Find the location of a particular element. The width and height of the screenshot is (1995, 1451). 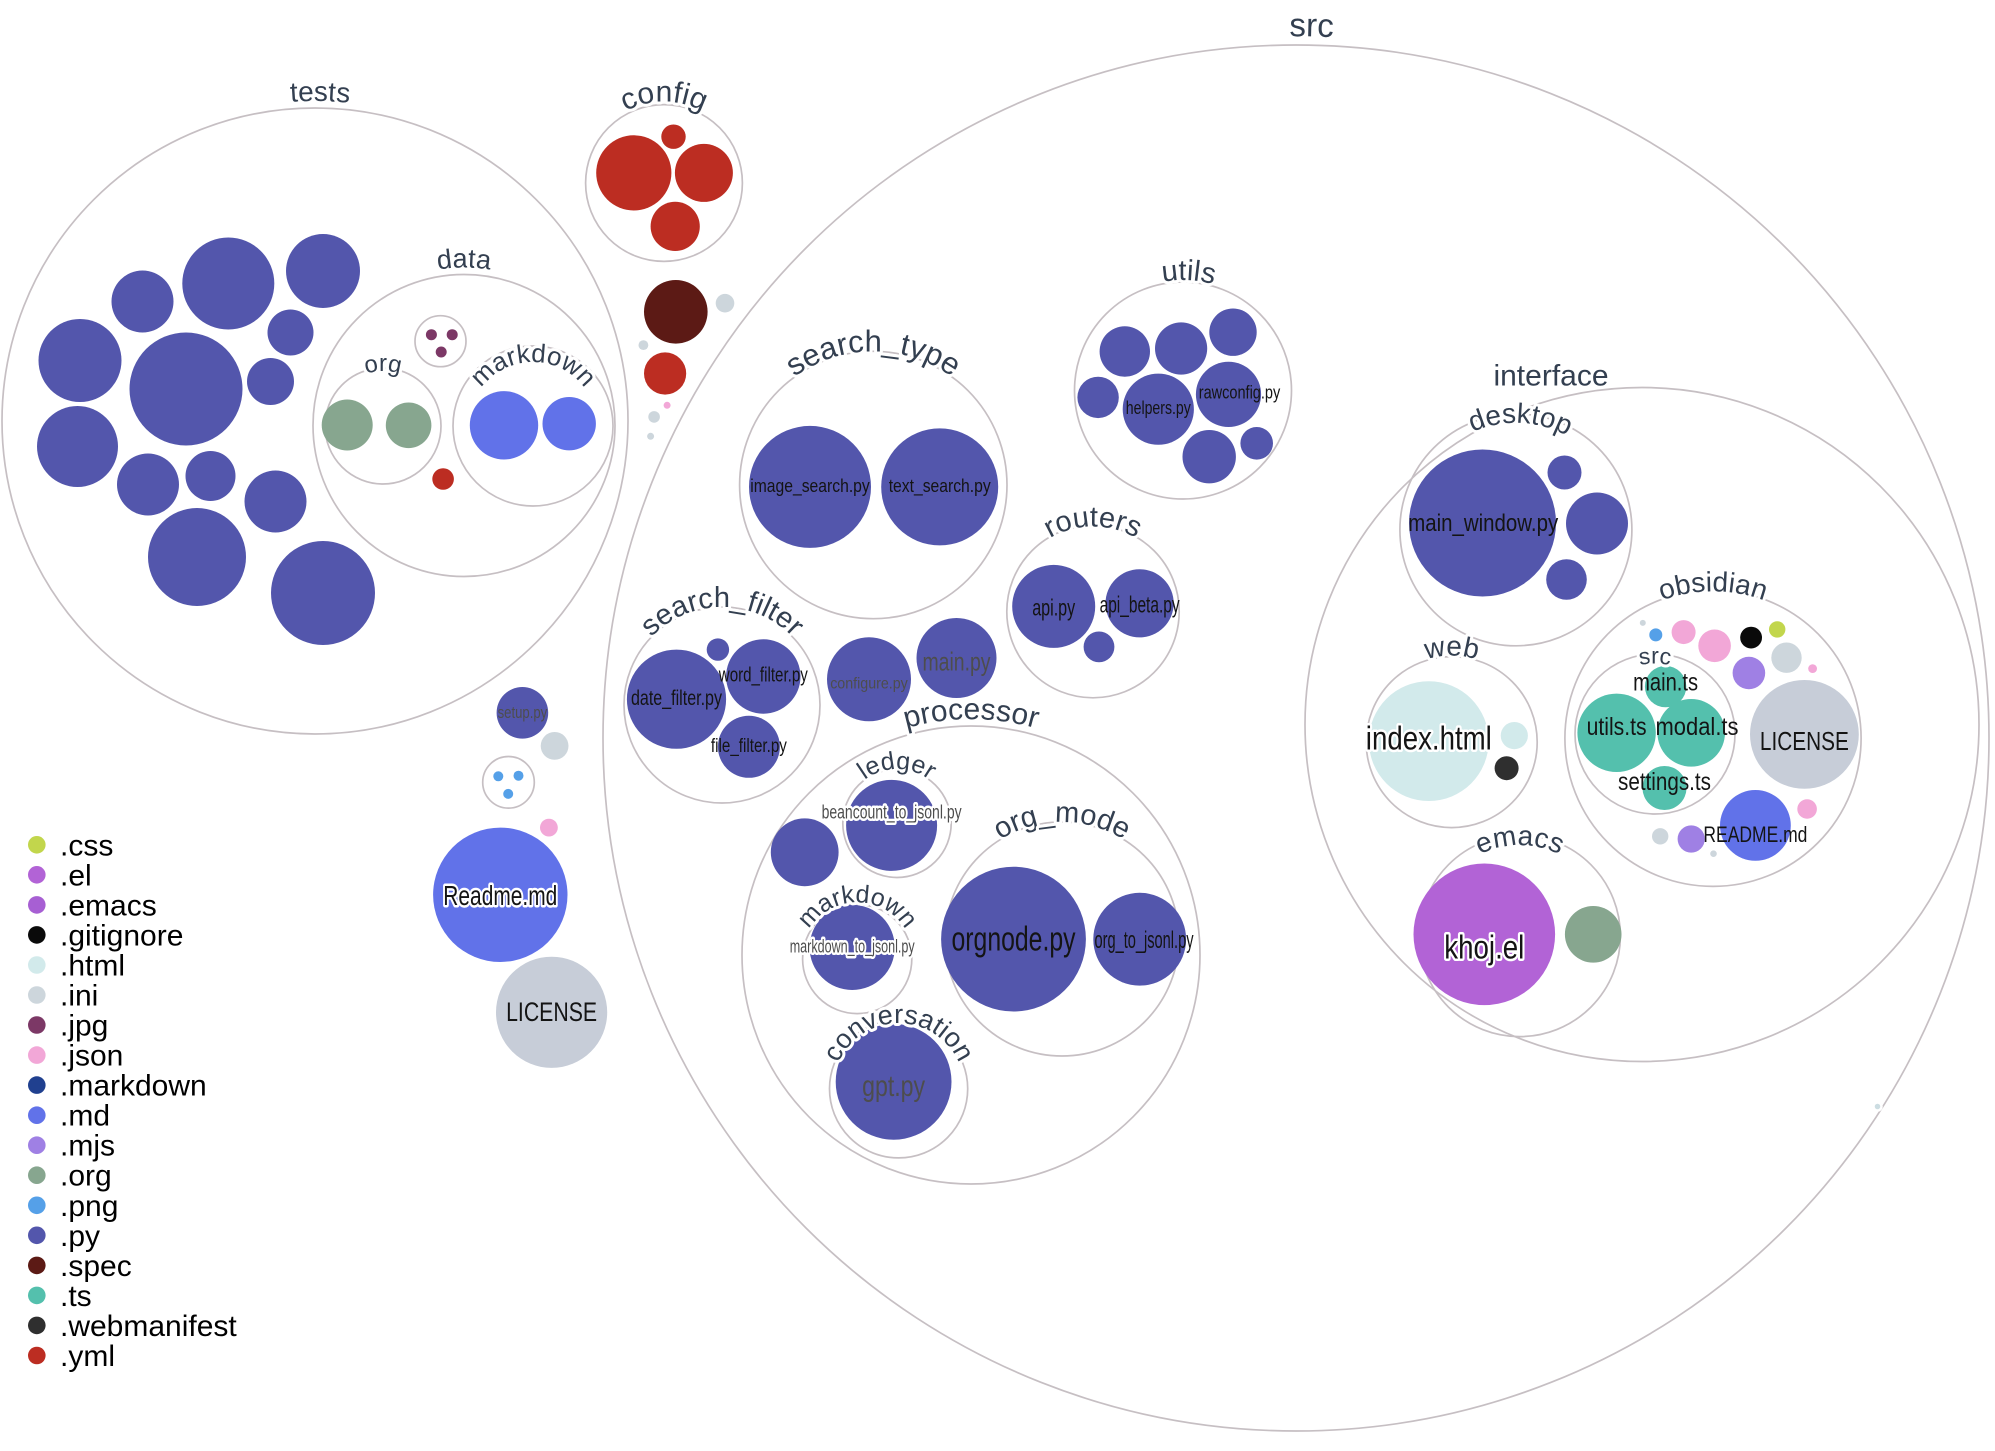

svg-text: beancount_to_jsonl.py is located at coordinates (892, 812).